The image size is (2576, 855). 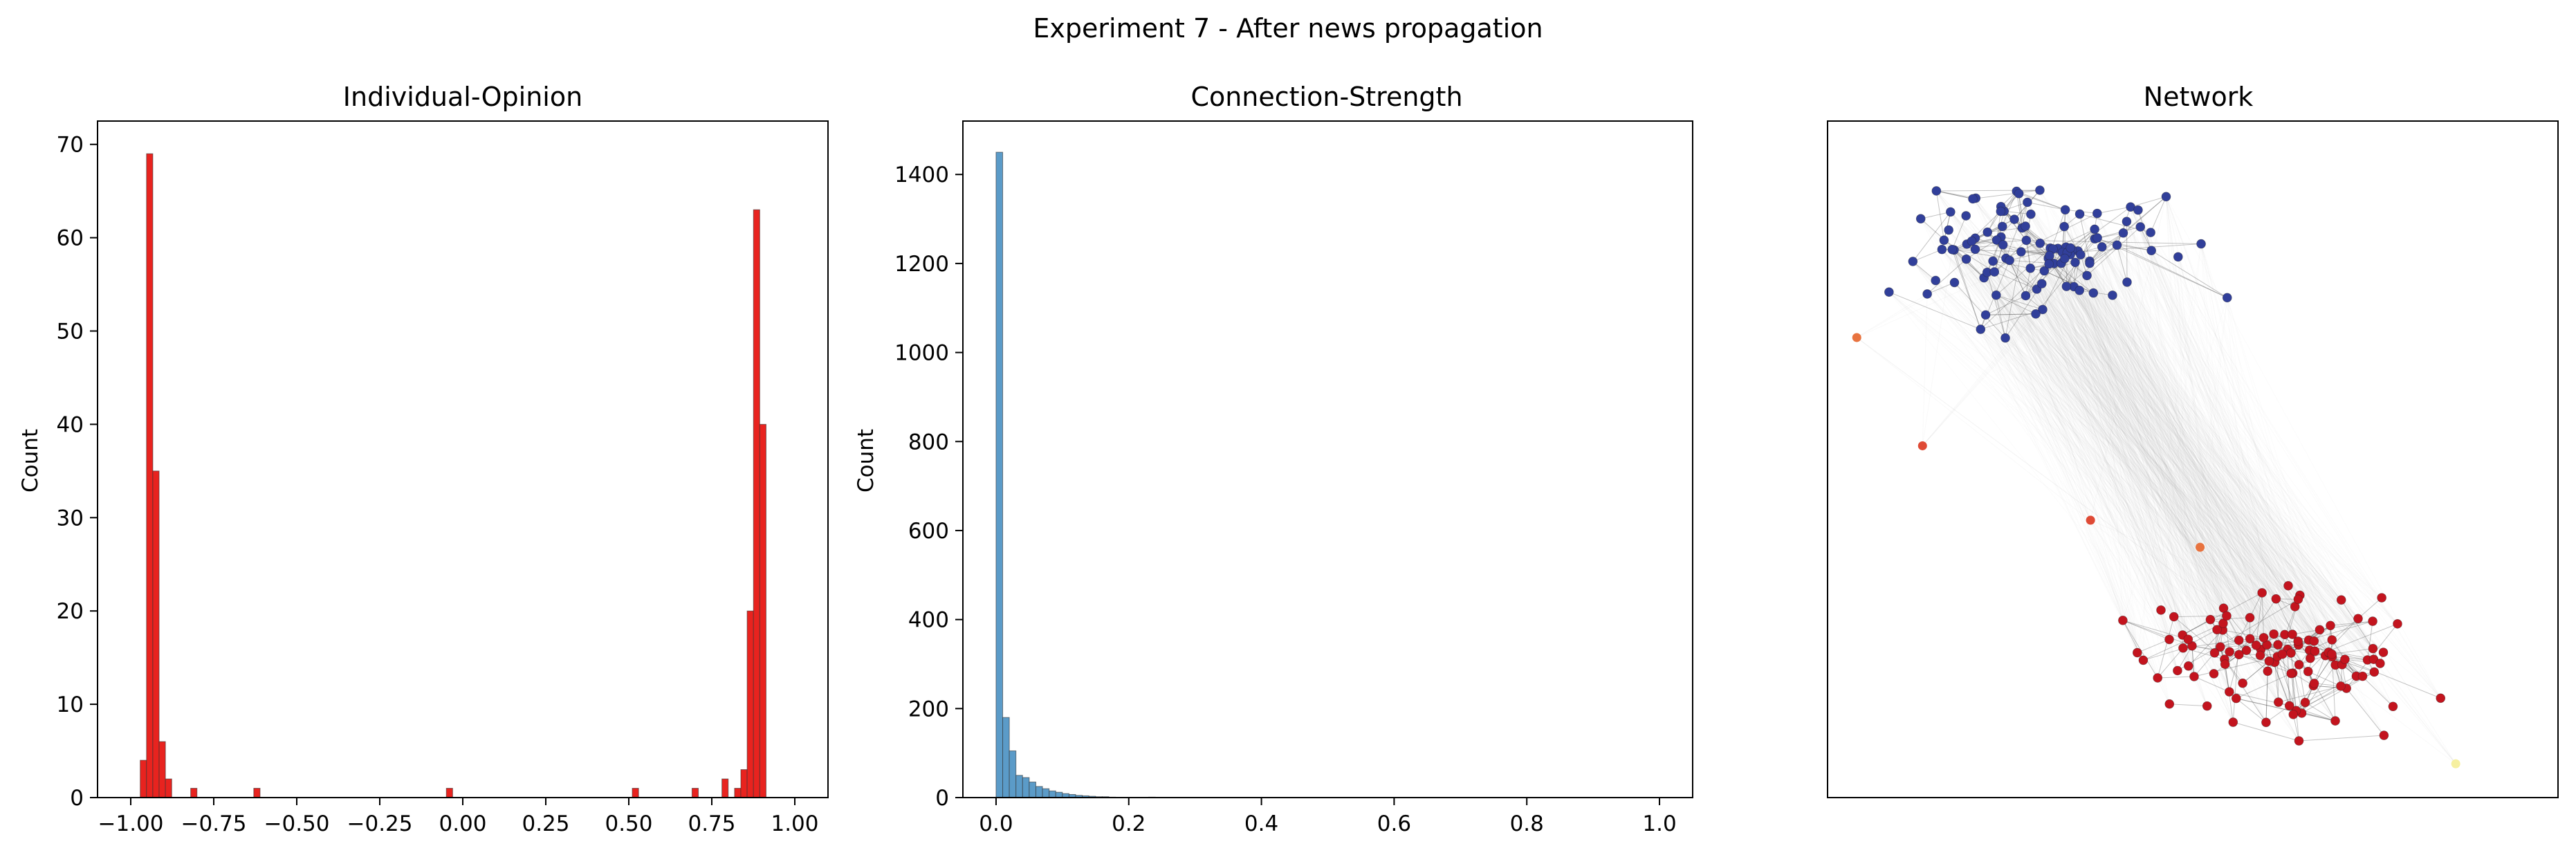 I want to click on p2-x-tick-label: 0.6, so click(x=1394, y=824).